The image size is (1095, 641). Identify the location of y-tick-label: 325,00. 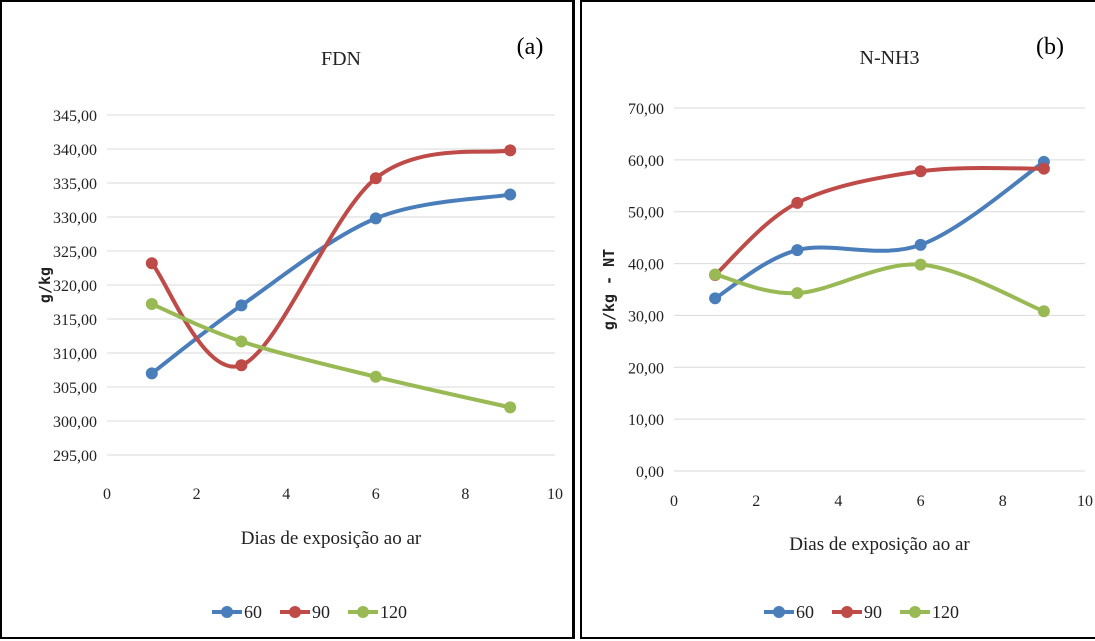
(75, 252).